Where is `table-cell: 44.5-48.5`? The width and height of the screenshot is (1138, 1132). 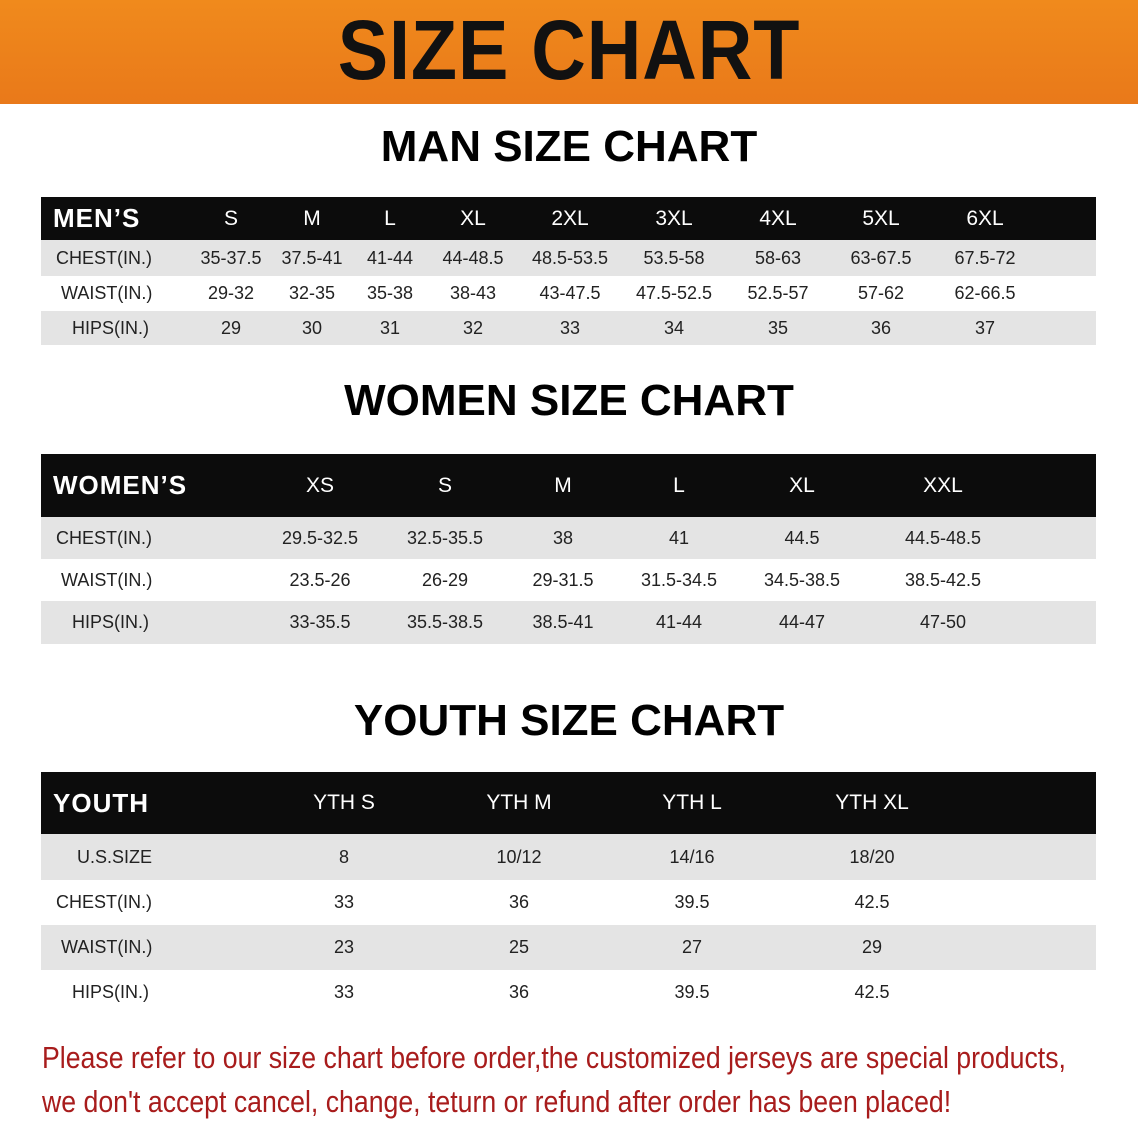
table-cell: 44.5-48.5 is located at coordinates (943, 537).